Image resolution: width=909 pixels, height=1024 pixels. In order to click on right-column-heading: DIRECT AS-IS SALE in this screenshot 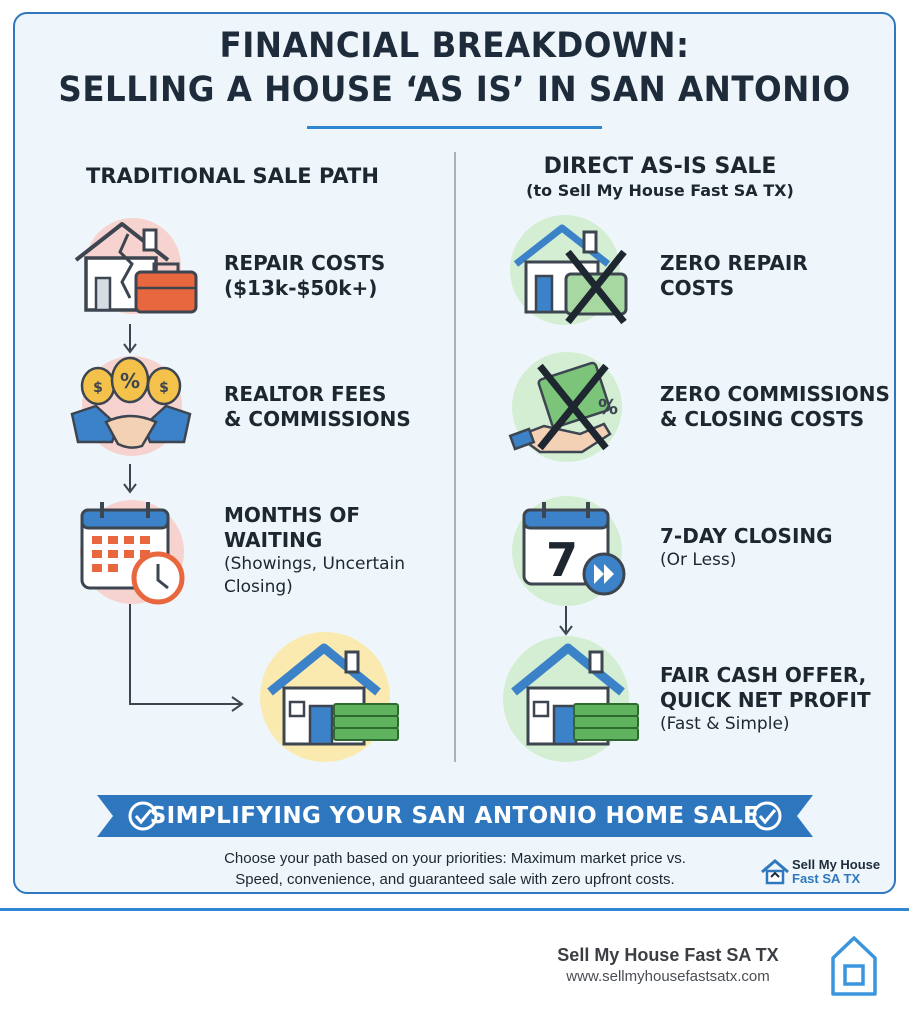, I will do `click(660, 166)`.